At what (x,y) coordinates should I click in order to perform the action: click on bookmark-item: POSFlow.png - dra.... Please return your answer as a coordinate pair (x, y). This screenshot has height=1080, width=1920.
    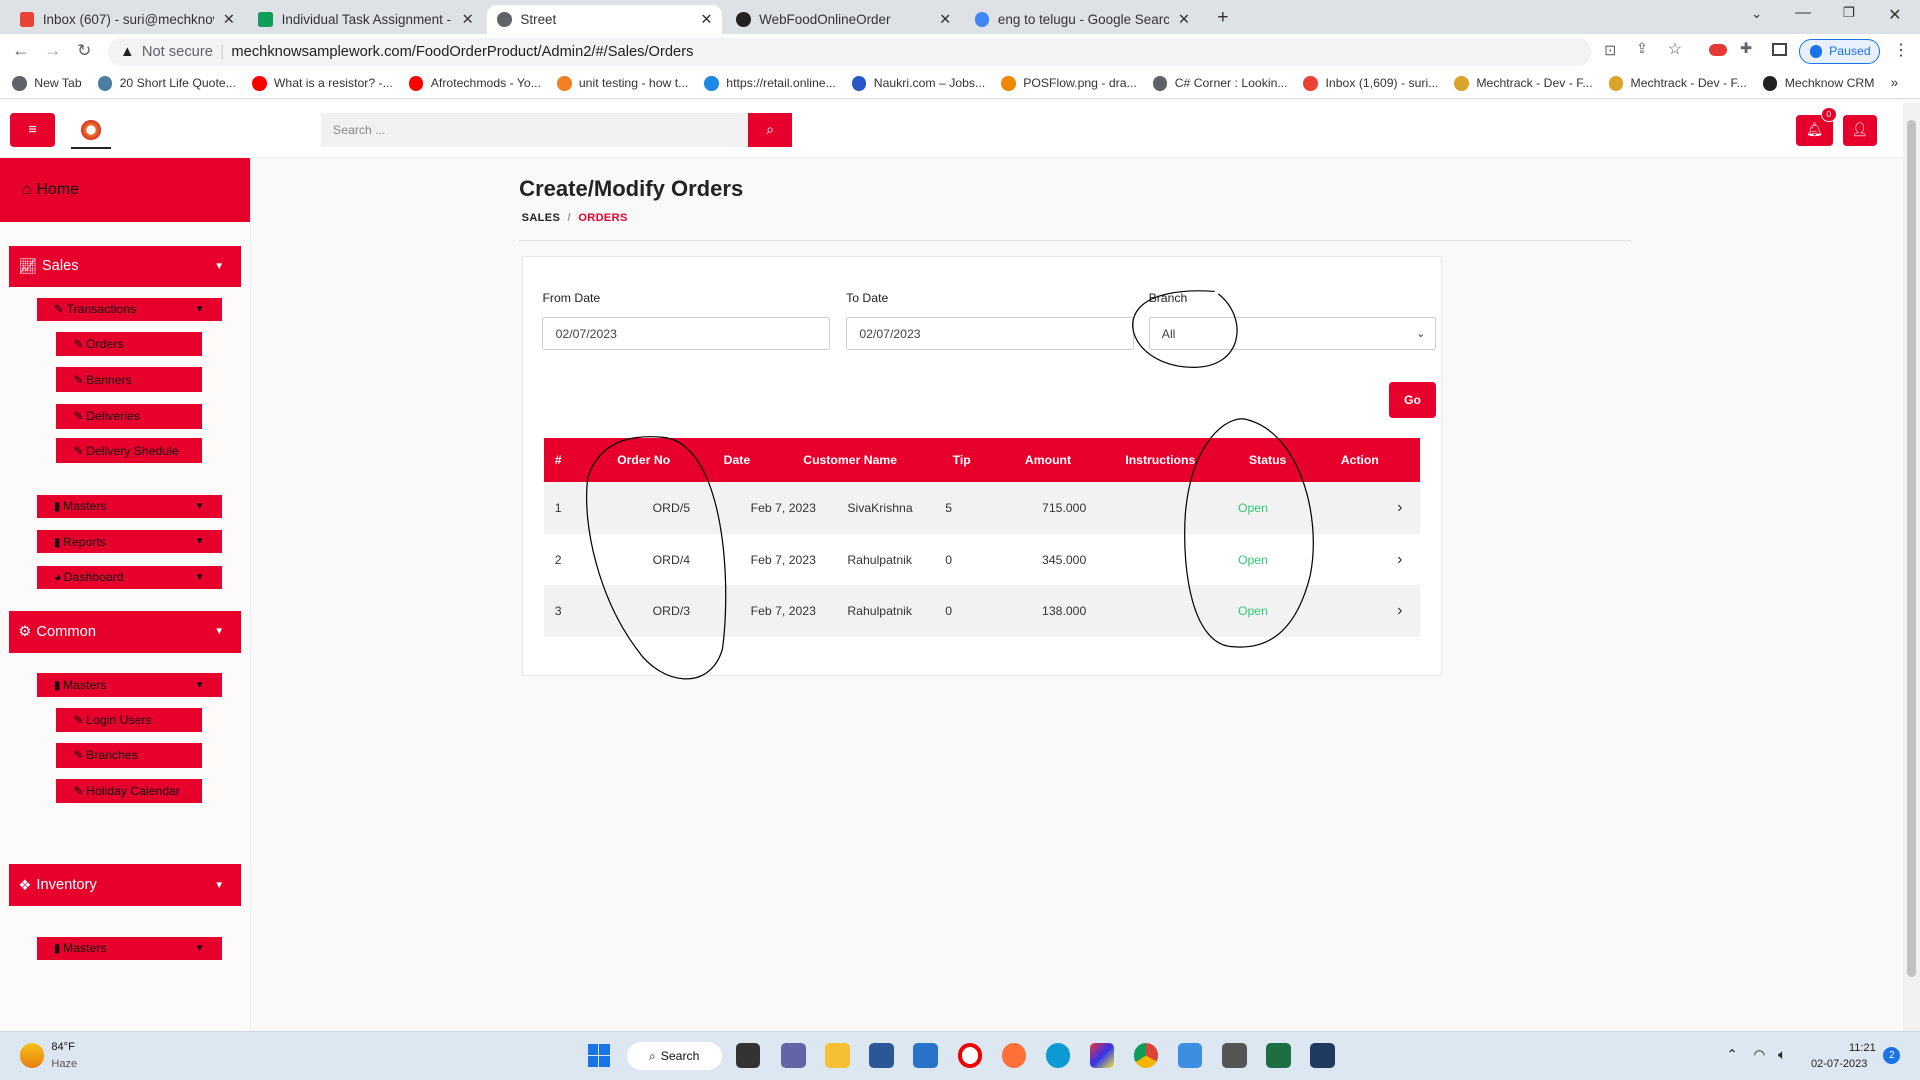
    Looking at the image, I should click on (1069, 83).